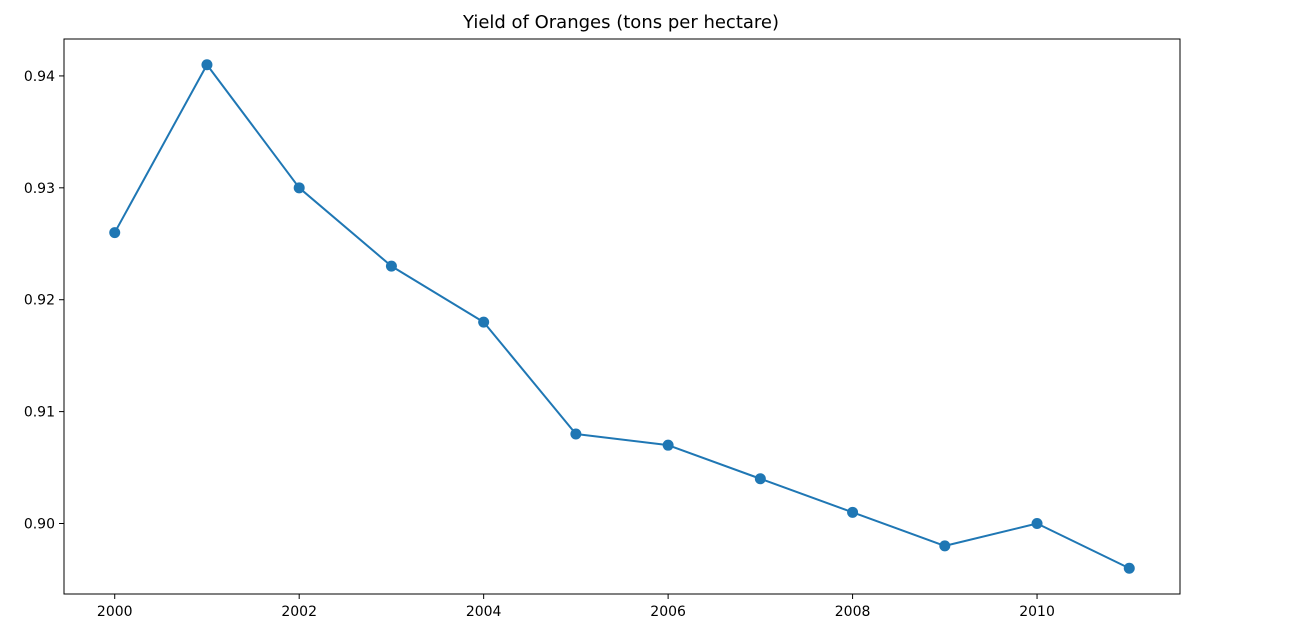 This screenshot has height=634, width=1305. Describe the element at coordinates (39, 413) in the screenshot. I see `y-tick-label: 0.91` at that location.